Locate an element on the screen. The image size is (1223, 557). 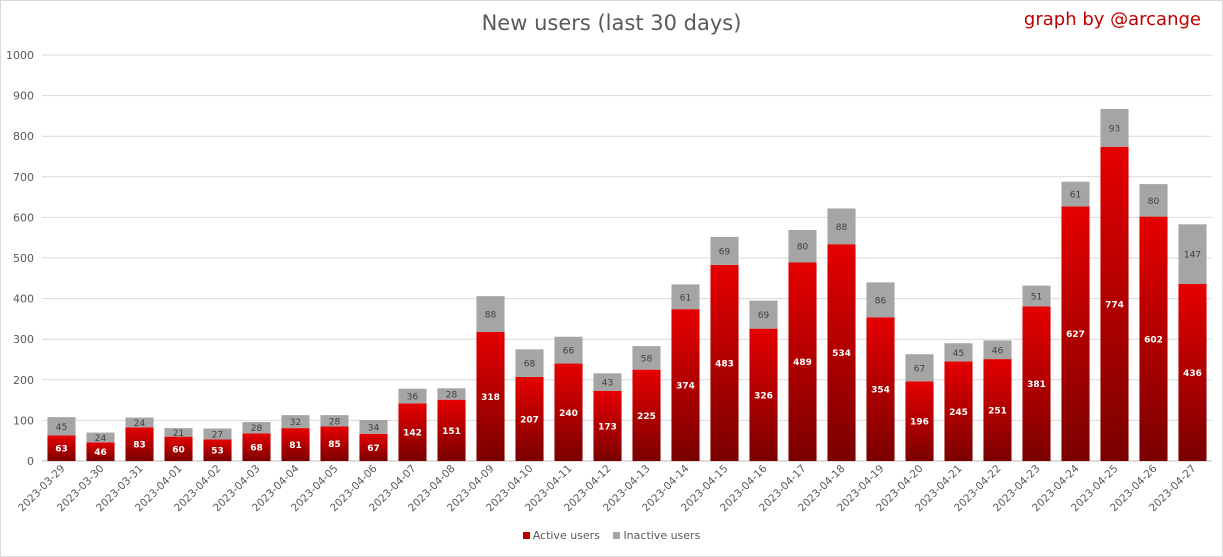
data-label-inactive: 36 is located at coordinates (413, 398).